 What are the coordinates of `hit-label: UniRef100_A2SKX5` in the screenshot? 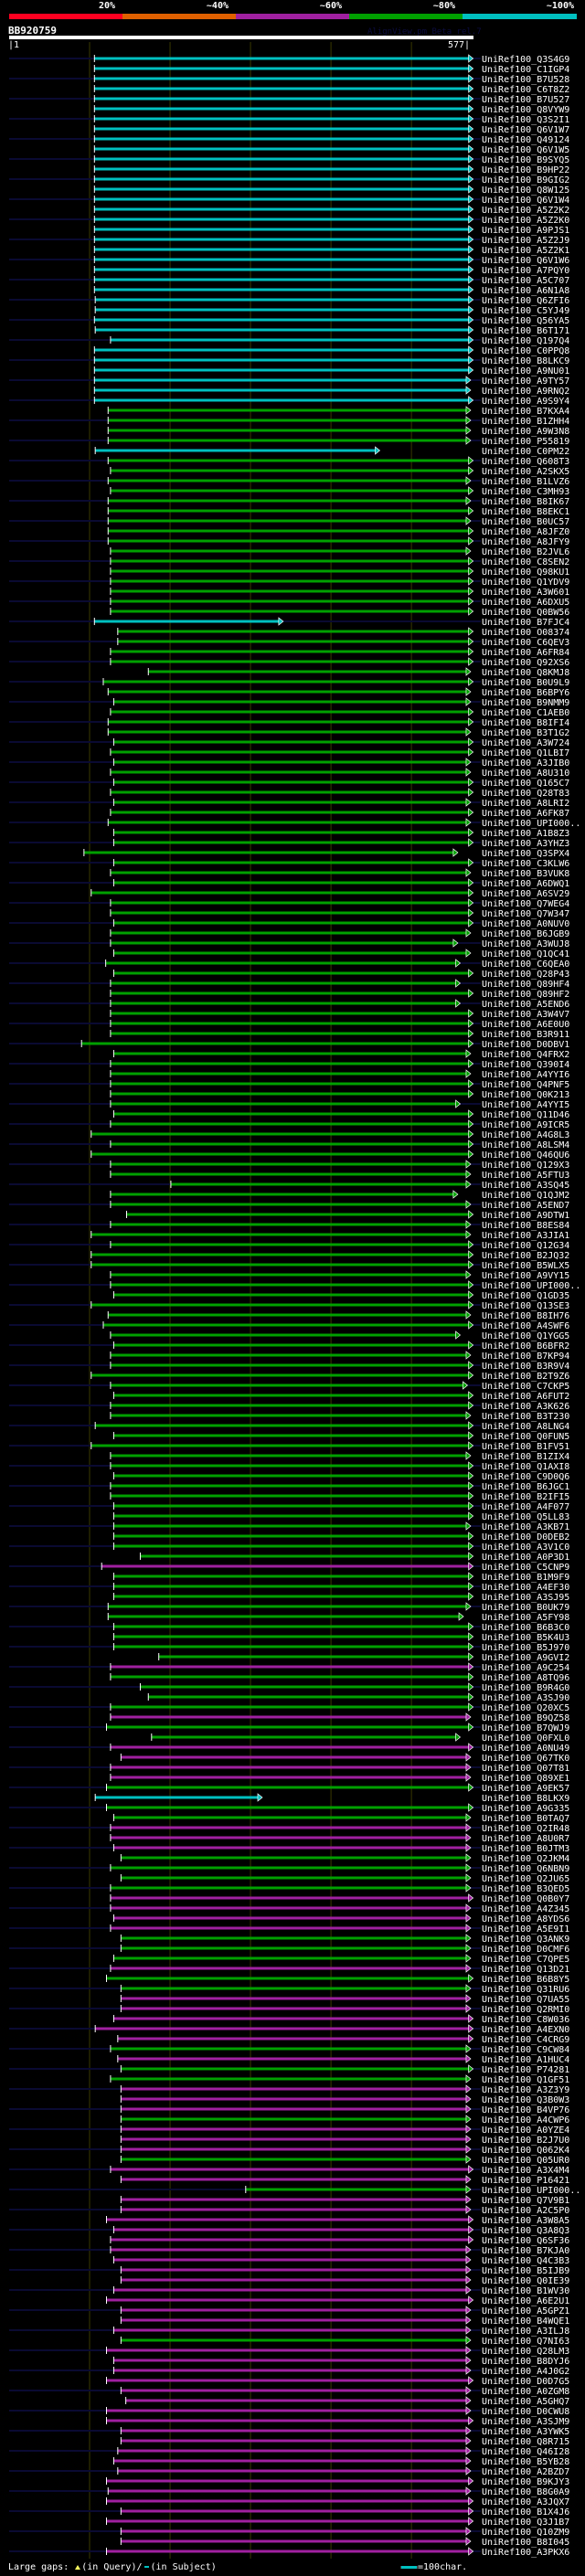 It's located at (525, 472).